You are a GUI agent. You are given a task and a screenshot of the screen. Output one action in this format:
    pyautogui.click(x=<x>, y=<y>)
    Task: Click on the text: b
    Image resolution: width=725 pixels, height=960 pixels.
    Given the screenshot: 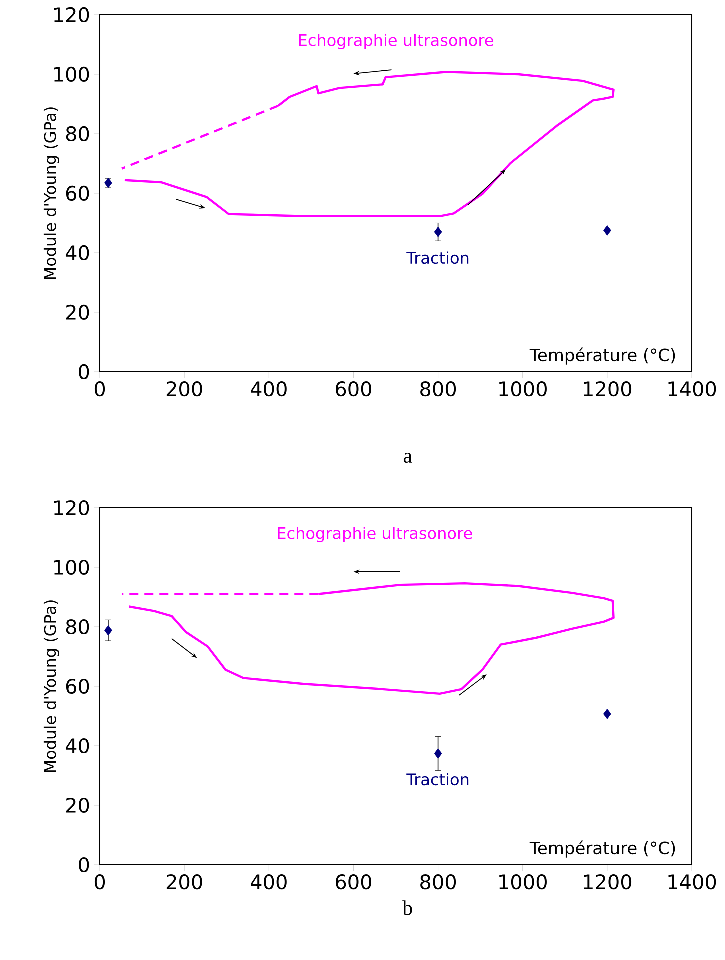 What is the action you would take?
    pyautogui.click(x=407, y=908)
    